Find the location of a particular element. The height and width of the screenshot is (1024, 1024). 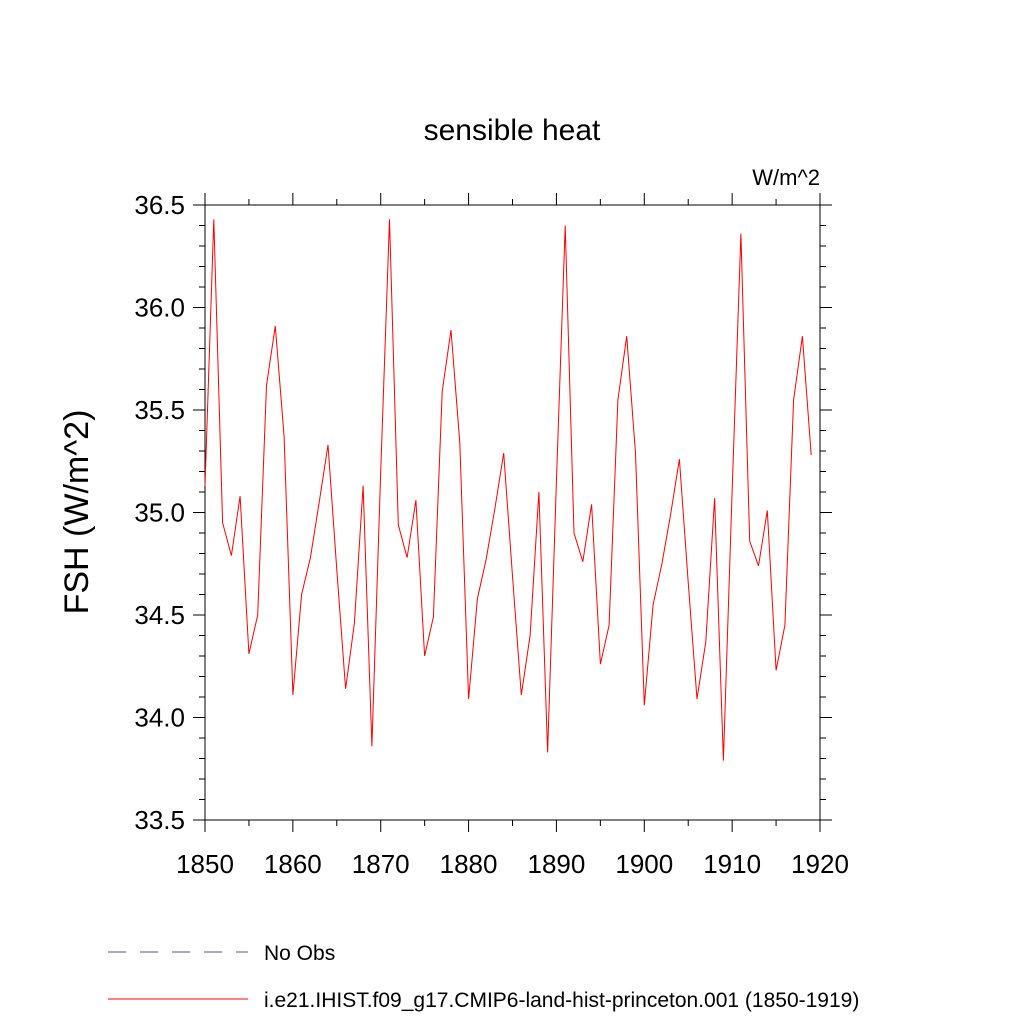

x-tick-label: 1870 is located at coordinates (381, 864).